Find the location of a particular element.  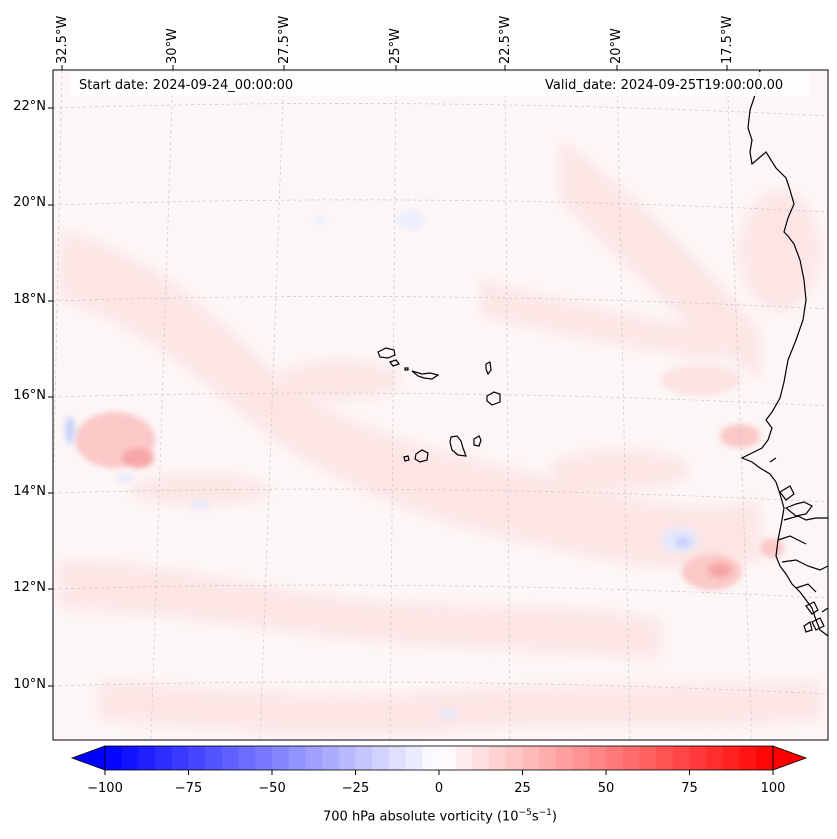

lon-label-32-5w: 32.5°W is located at coordinates (62, 39).